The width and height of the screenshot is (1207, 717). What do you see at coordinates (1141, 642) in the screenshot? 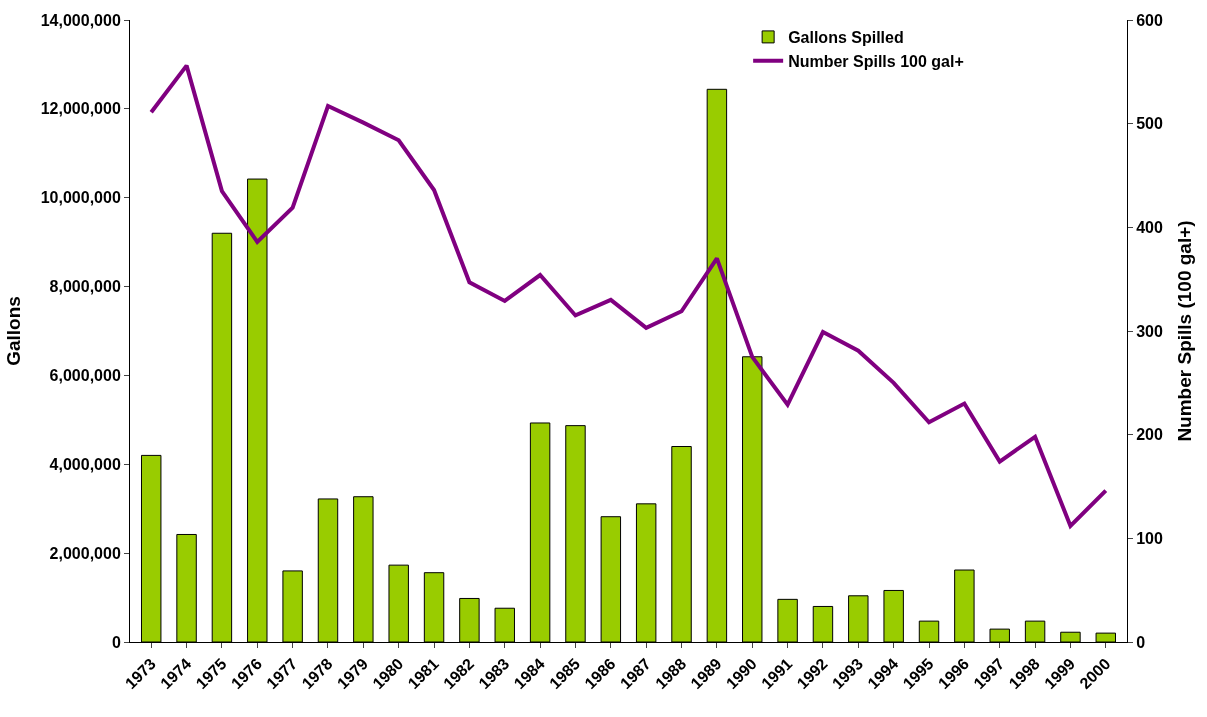
I see `y2-tick-label: 0` at bounding box center [1141, 642].